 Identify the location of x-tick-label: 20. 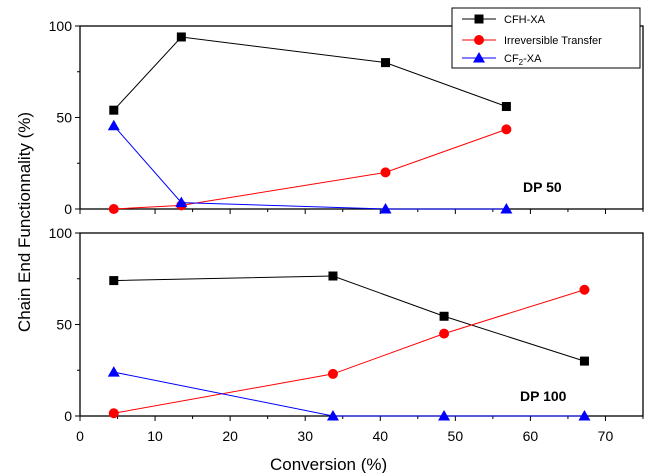
(230, 436).